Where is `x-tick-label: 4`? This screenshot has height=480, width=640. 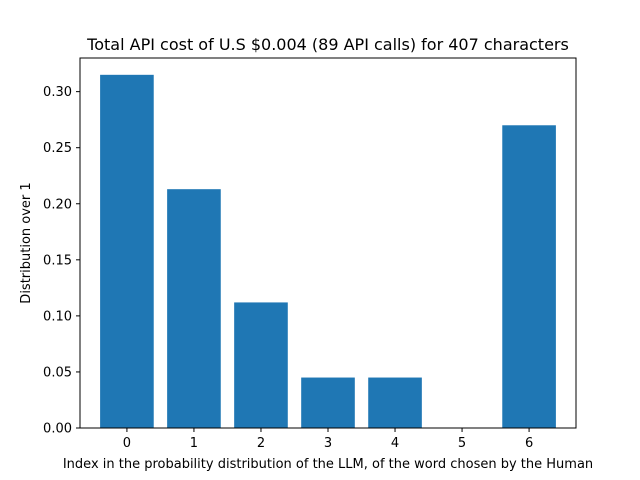
x-tick-label: 4 is located at coordinates (395, 443).